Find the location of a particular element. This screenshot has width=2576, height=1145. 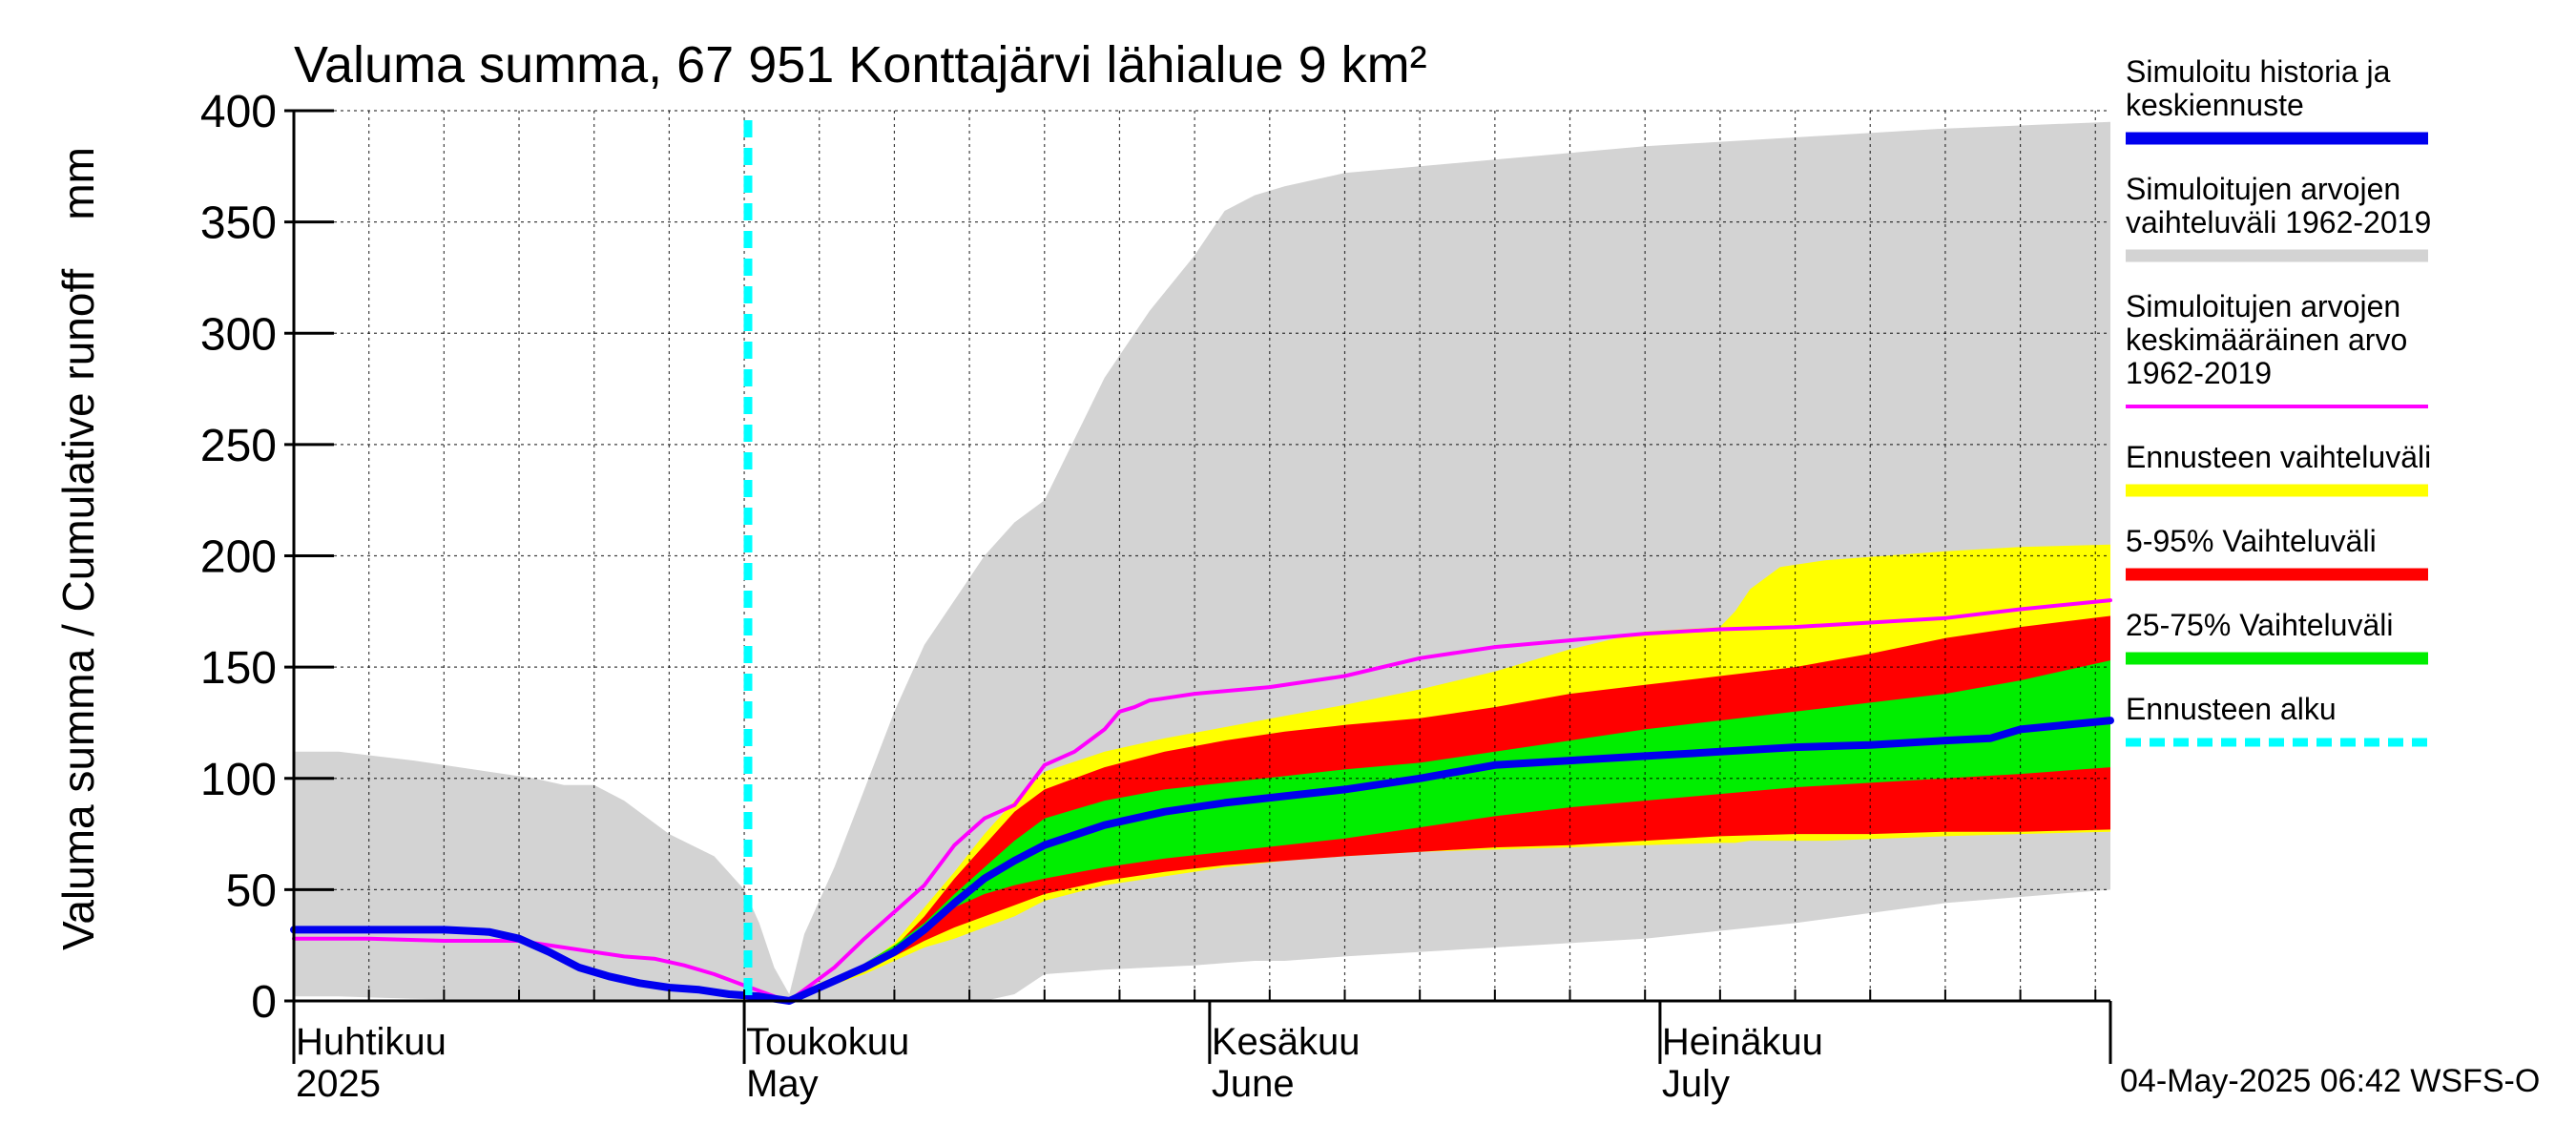

legend-label: 1962-2019 is located at coordinates (2199, 373).